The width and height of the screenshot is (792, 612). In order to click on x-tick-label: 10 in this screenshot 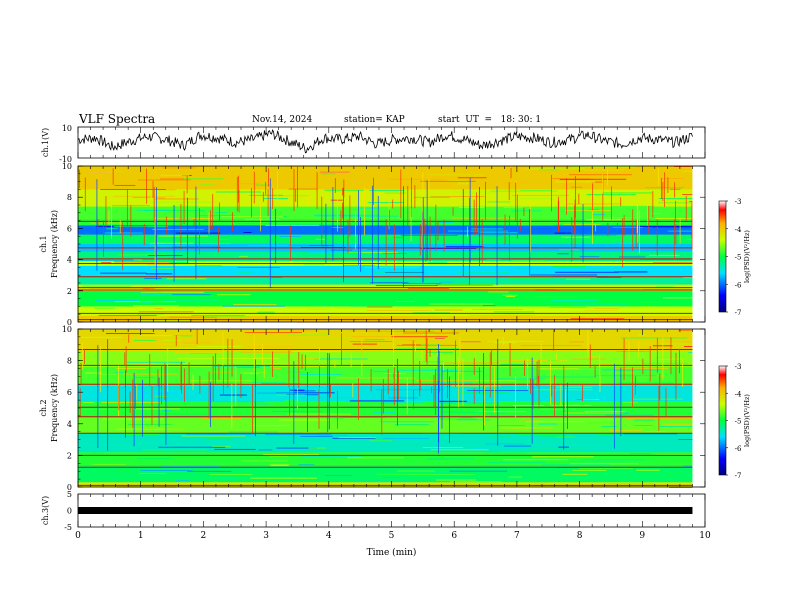, I will do `click(705, 536)`.